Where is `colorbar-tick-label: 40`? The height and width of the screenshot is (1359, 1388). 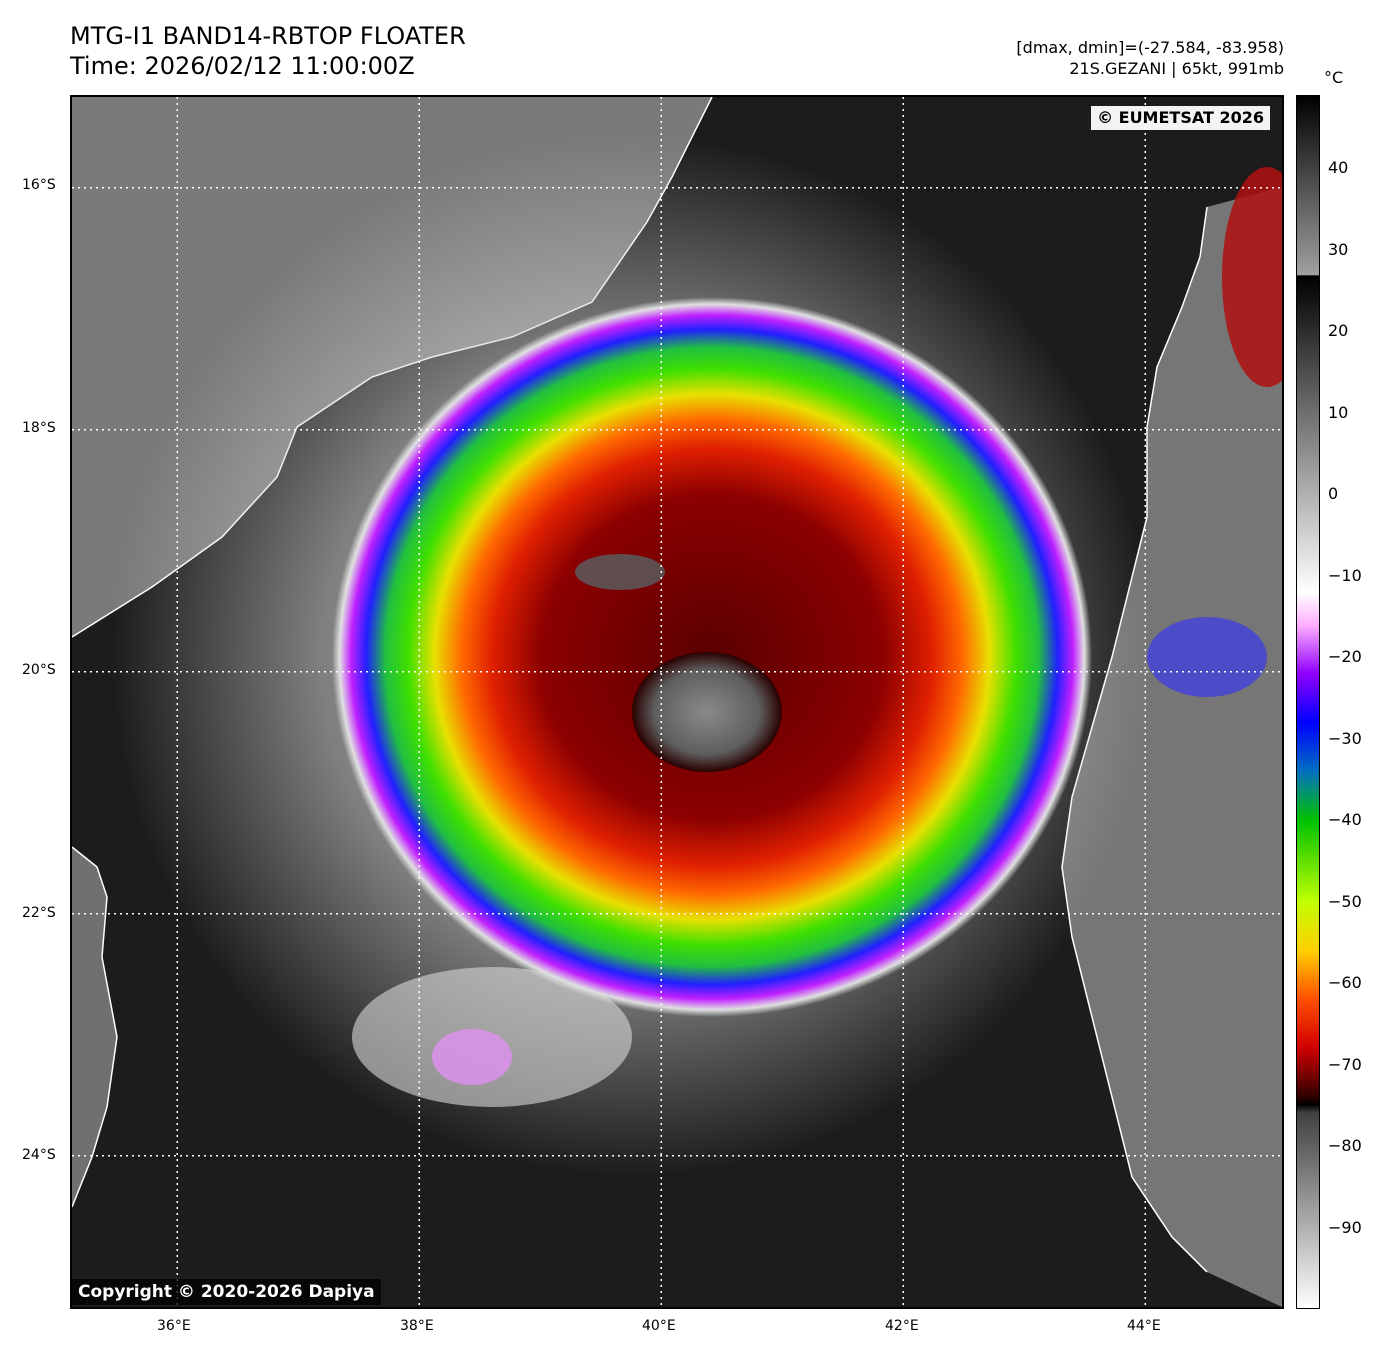 colorbar-tick-label: 40 is located at coordinates (1338, 168).